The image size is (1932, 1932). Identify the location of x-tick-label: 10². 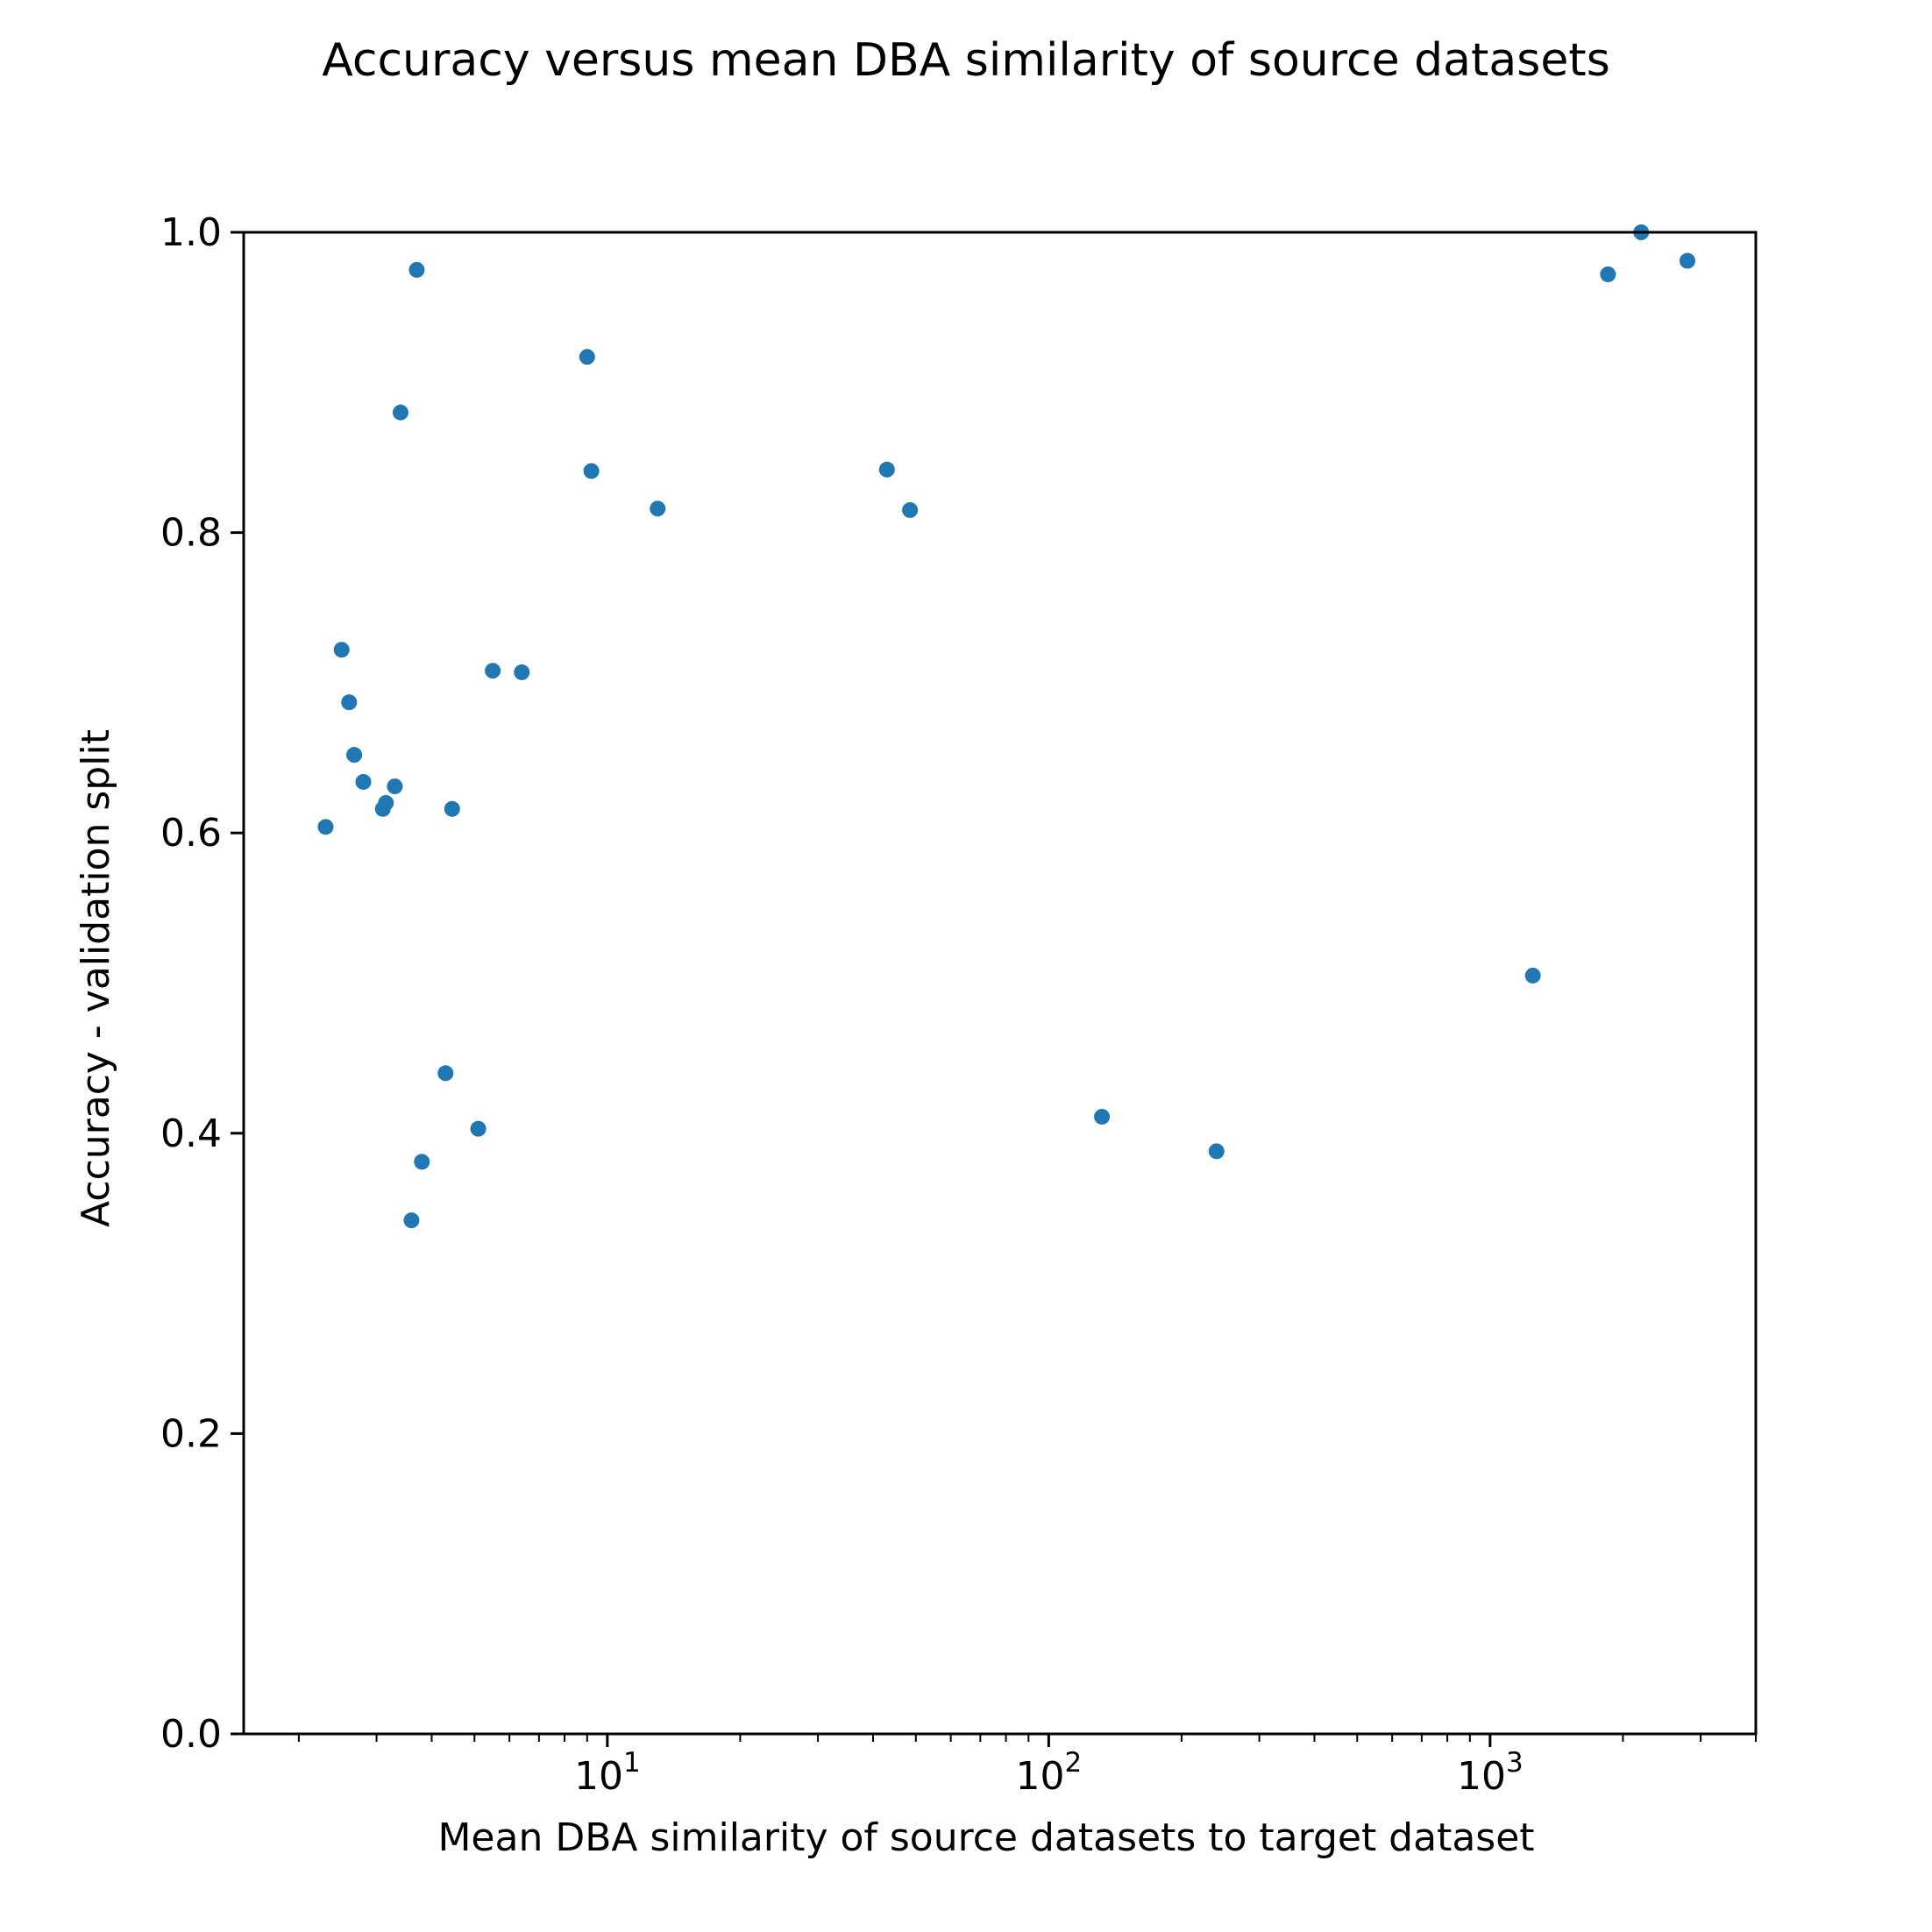
(1048, 1773).